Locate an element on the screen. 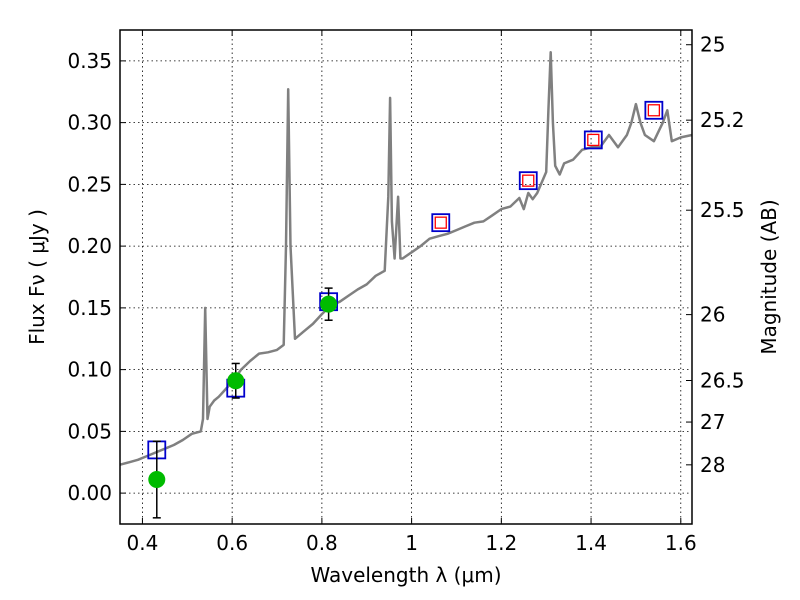  right-tick-label: 27 is located at coordinates (712, 422).